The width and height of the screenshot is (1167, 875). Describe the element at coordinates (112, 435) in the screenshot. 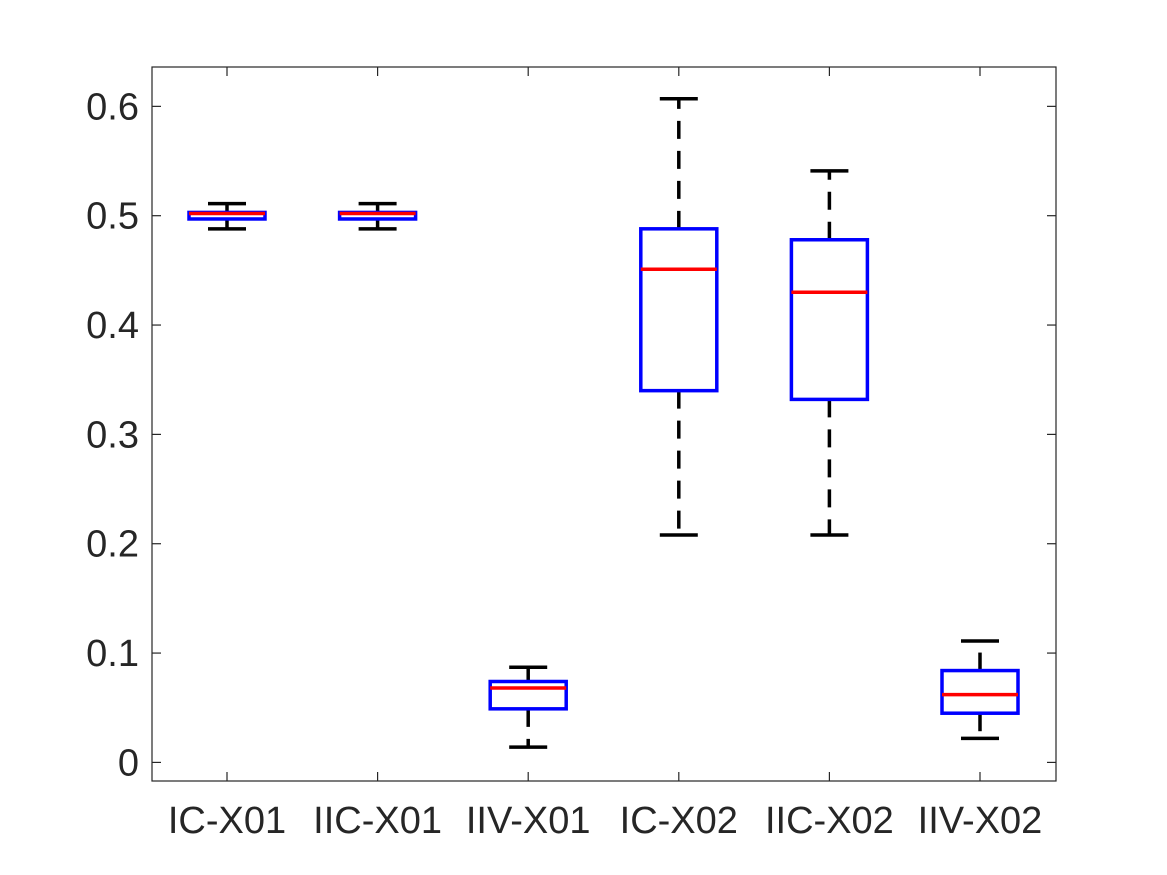

I see `y-tick-label: 0.3` at that location.